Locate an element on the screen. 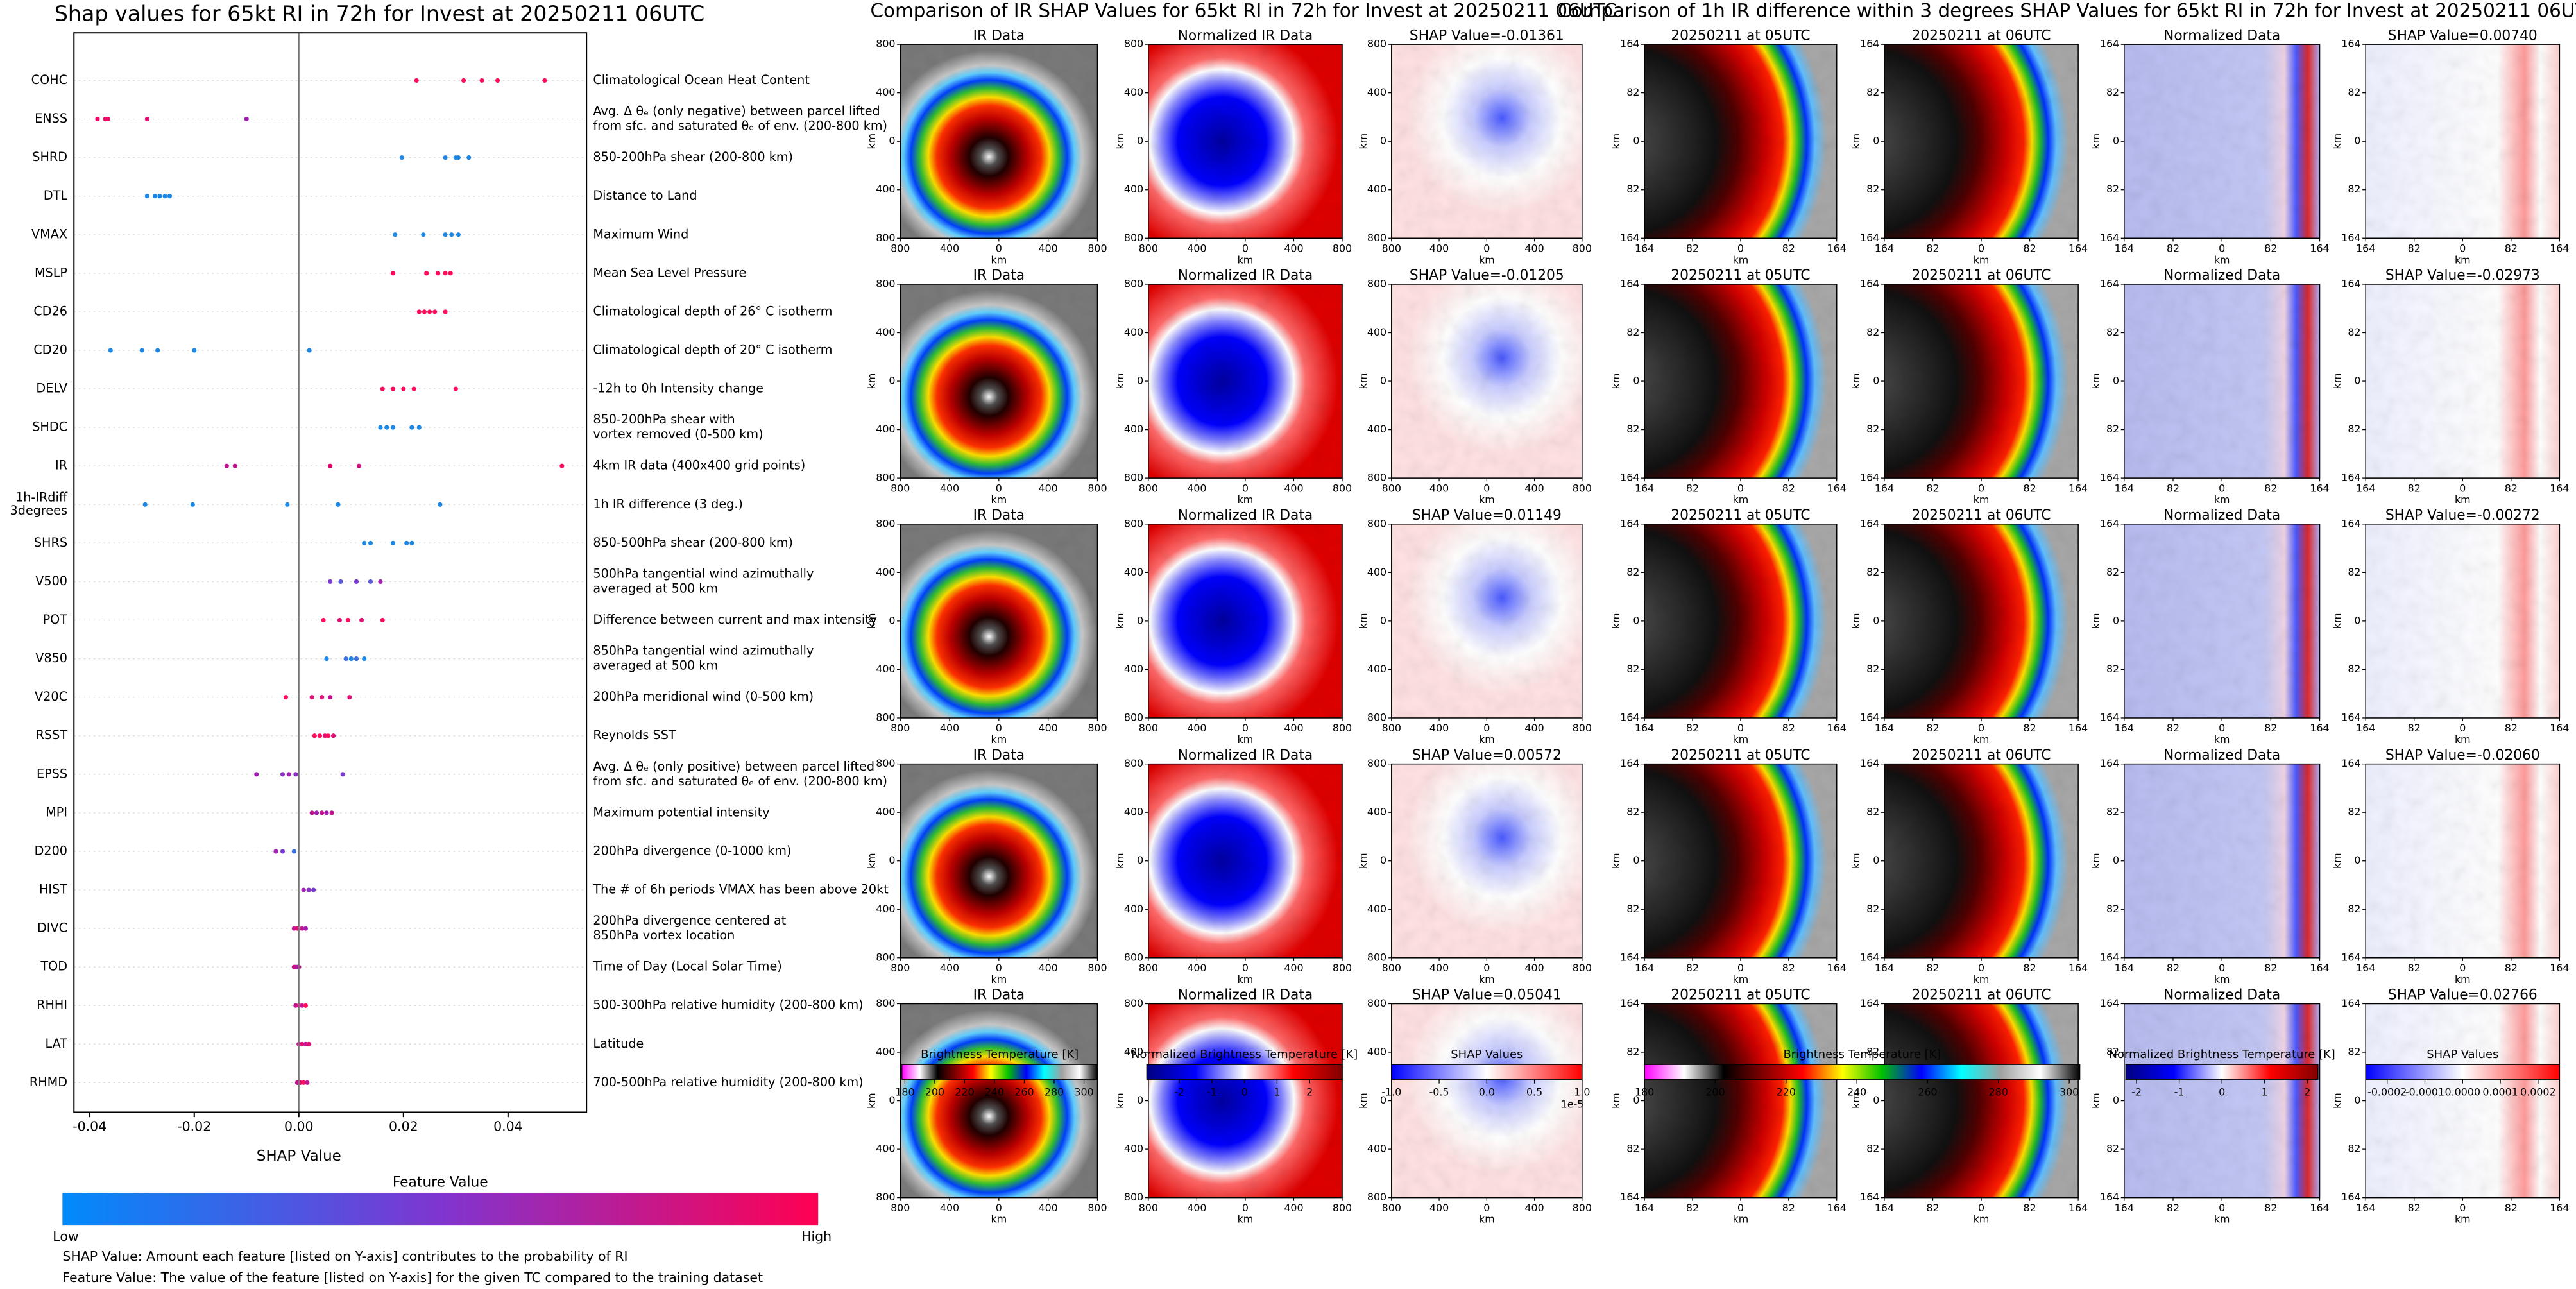  x-tick-label: -0.02 is located at coordinates (194, 1126).